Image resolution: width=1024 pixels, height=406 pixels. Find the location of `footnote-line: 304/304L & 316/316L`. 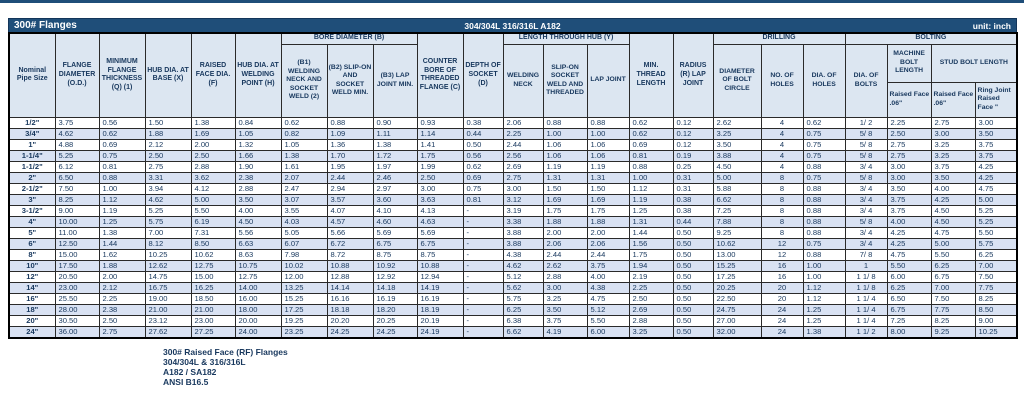

footnote-line: 304/304L & 316/316L is located at coordinates (204, 361).